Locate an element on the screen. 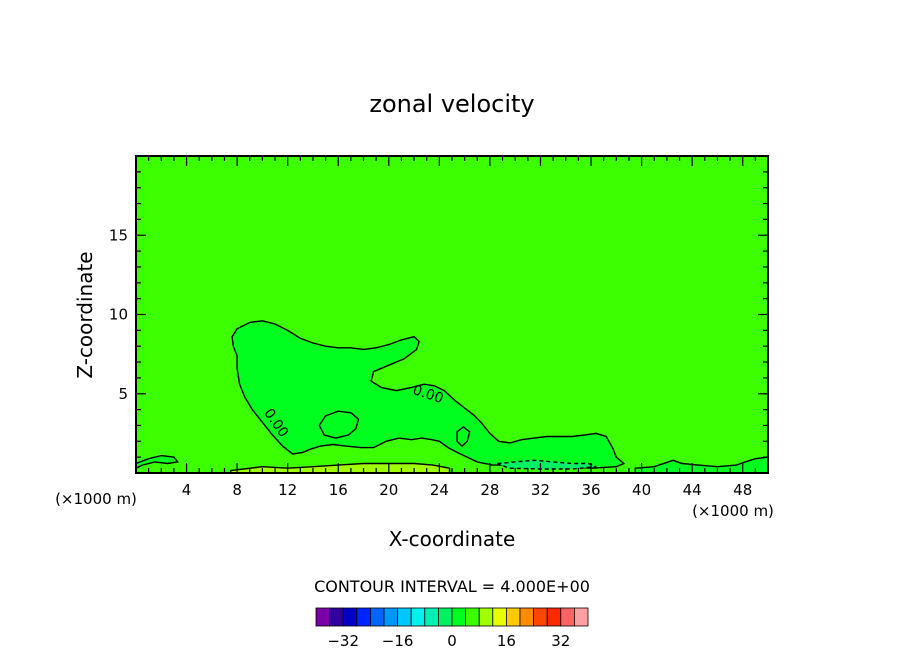 Image resolution: width=904 pixels, height=654 pixels. colorbar-tick-label: 0 is located at coordinates (452, 641).